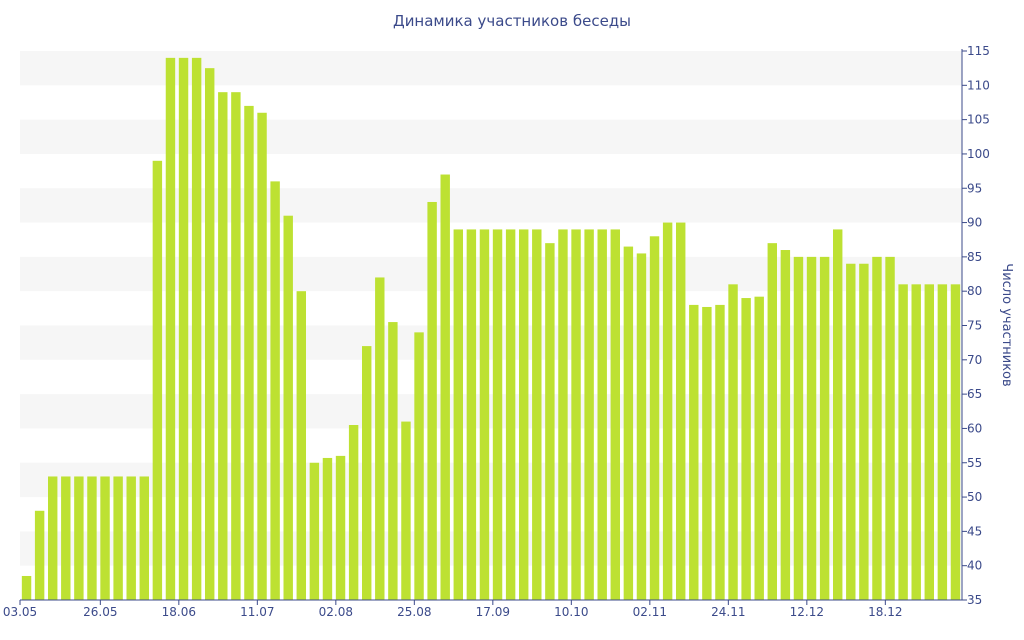  Describe the element at coordinates (885, 612) in the screenshot. I see `x-tick-label: 18.12` at that location.